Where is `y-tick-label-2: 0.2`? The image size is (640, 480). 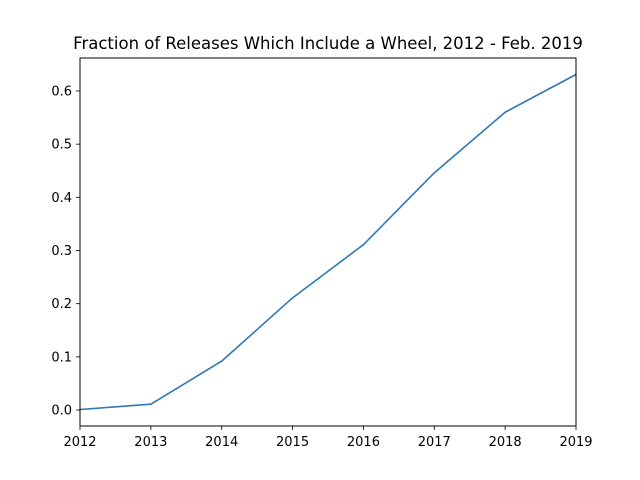
y-tick-label-2: 0.2 is located at coordinates (61, 304).